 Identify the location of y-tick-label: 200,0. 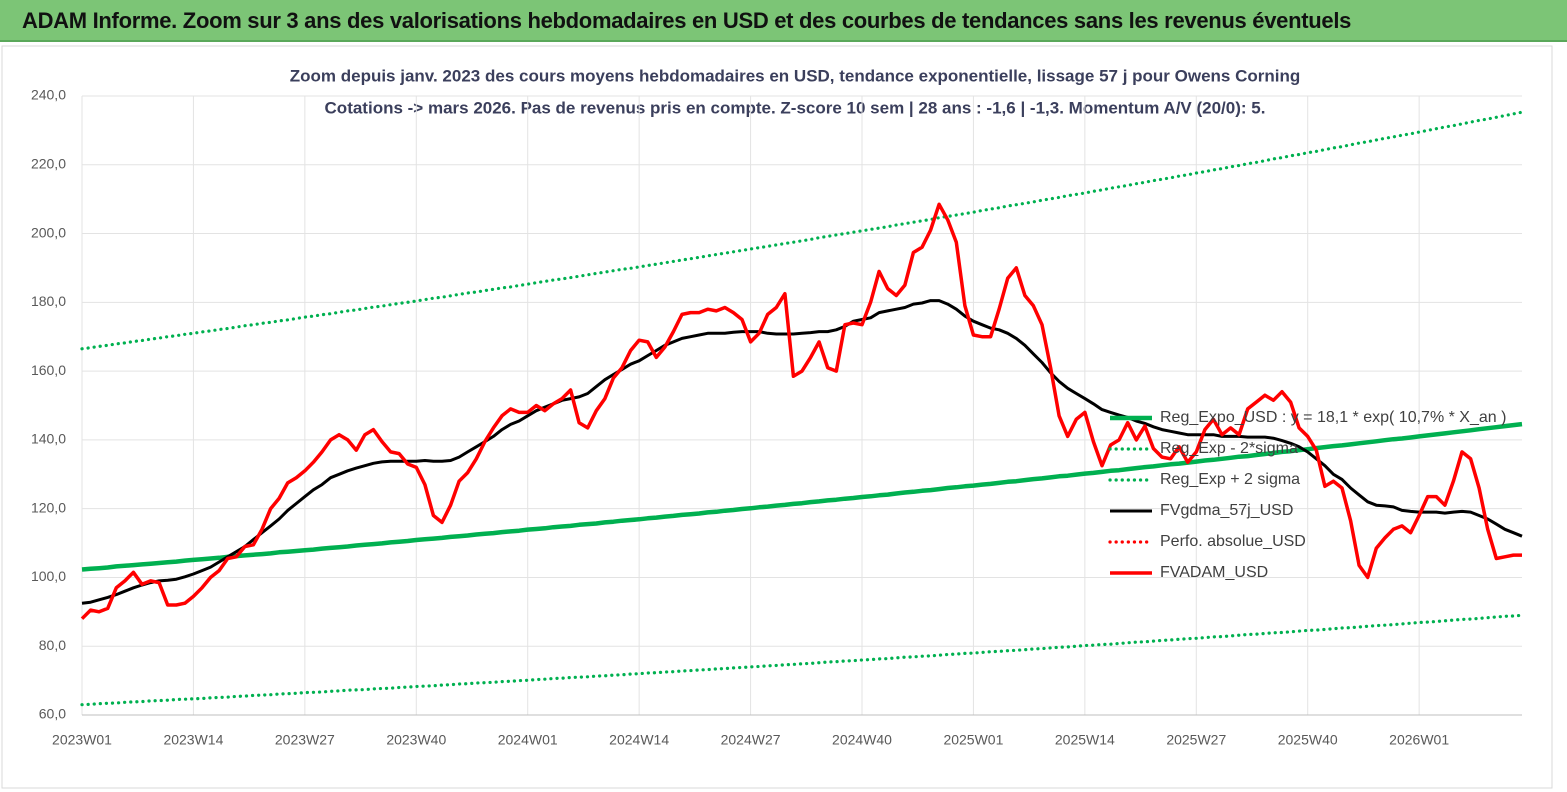
(48, 232).